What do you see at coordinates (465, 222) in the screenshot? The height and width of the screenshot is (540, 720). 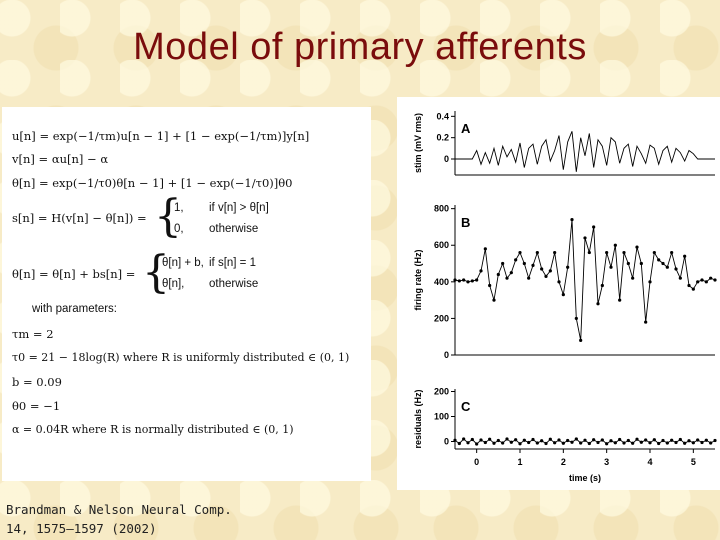 I see `panel-b-label: B` at bounding box center [465, 222].